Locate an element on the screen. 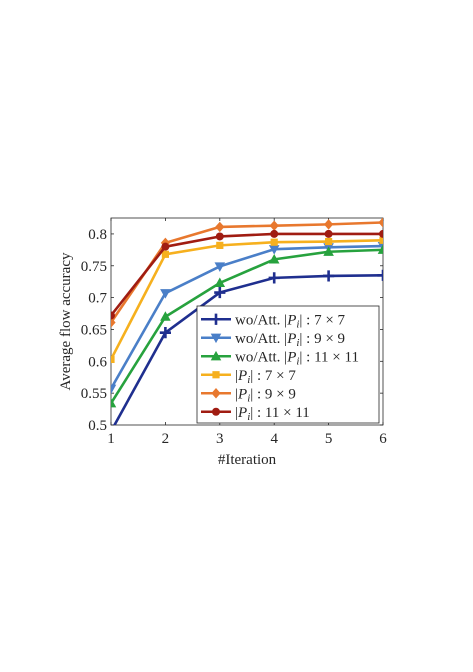 The image size is (473, 672). legend-item: wo/Att. |Pi| : 7 × 7 is located at coordinates (273, 321).